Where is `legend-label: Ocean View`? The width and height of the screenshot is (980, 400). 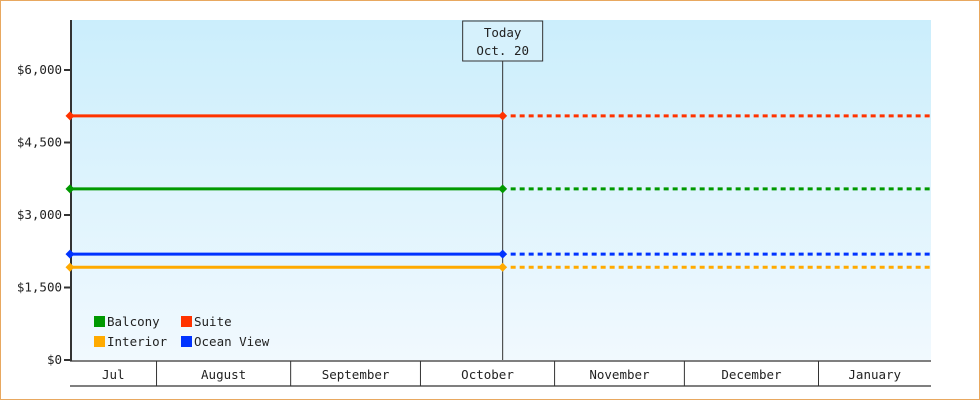
legend-label: Ocean View is located at coordinates (232, 341).